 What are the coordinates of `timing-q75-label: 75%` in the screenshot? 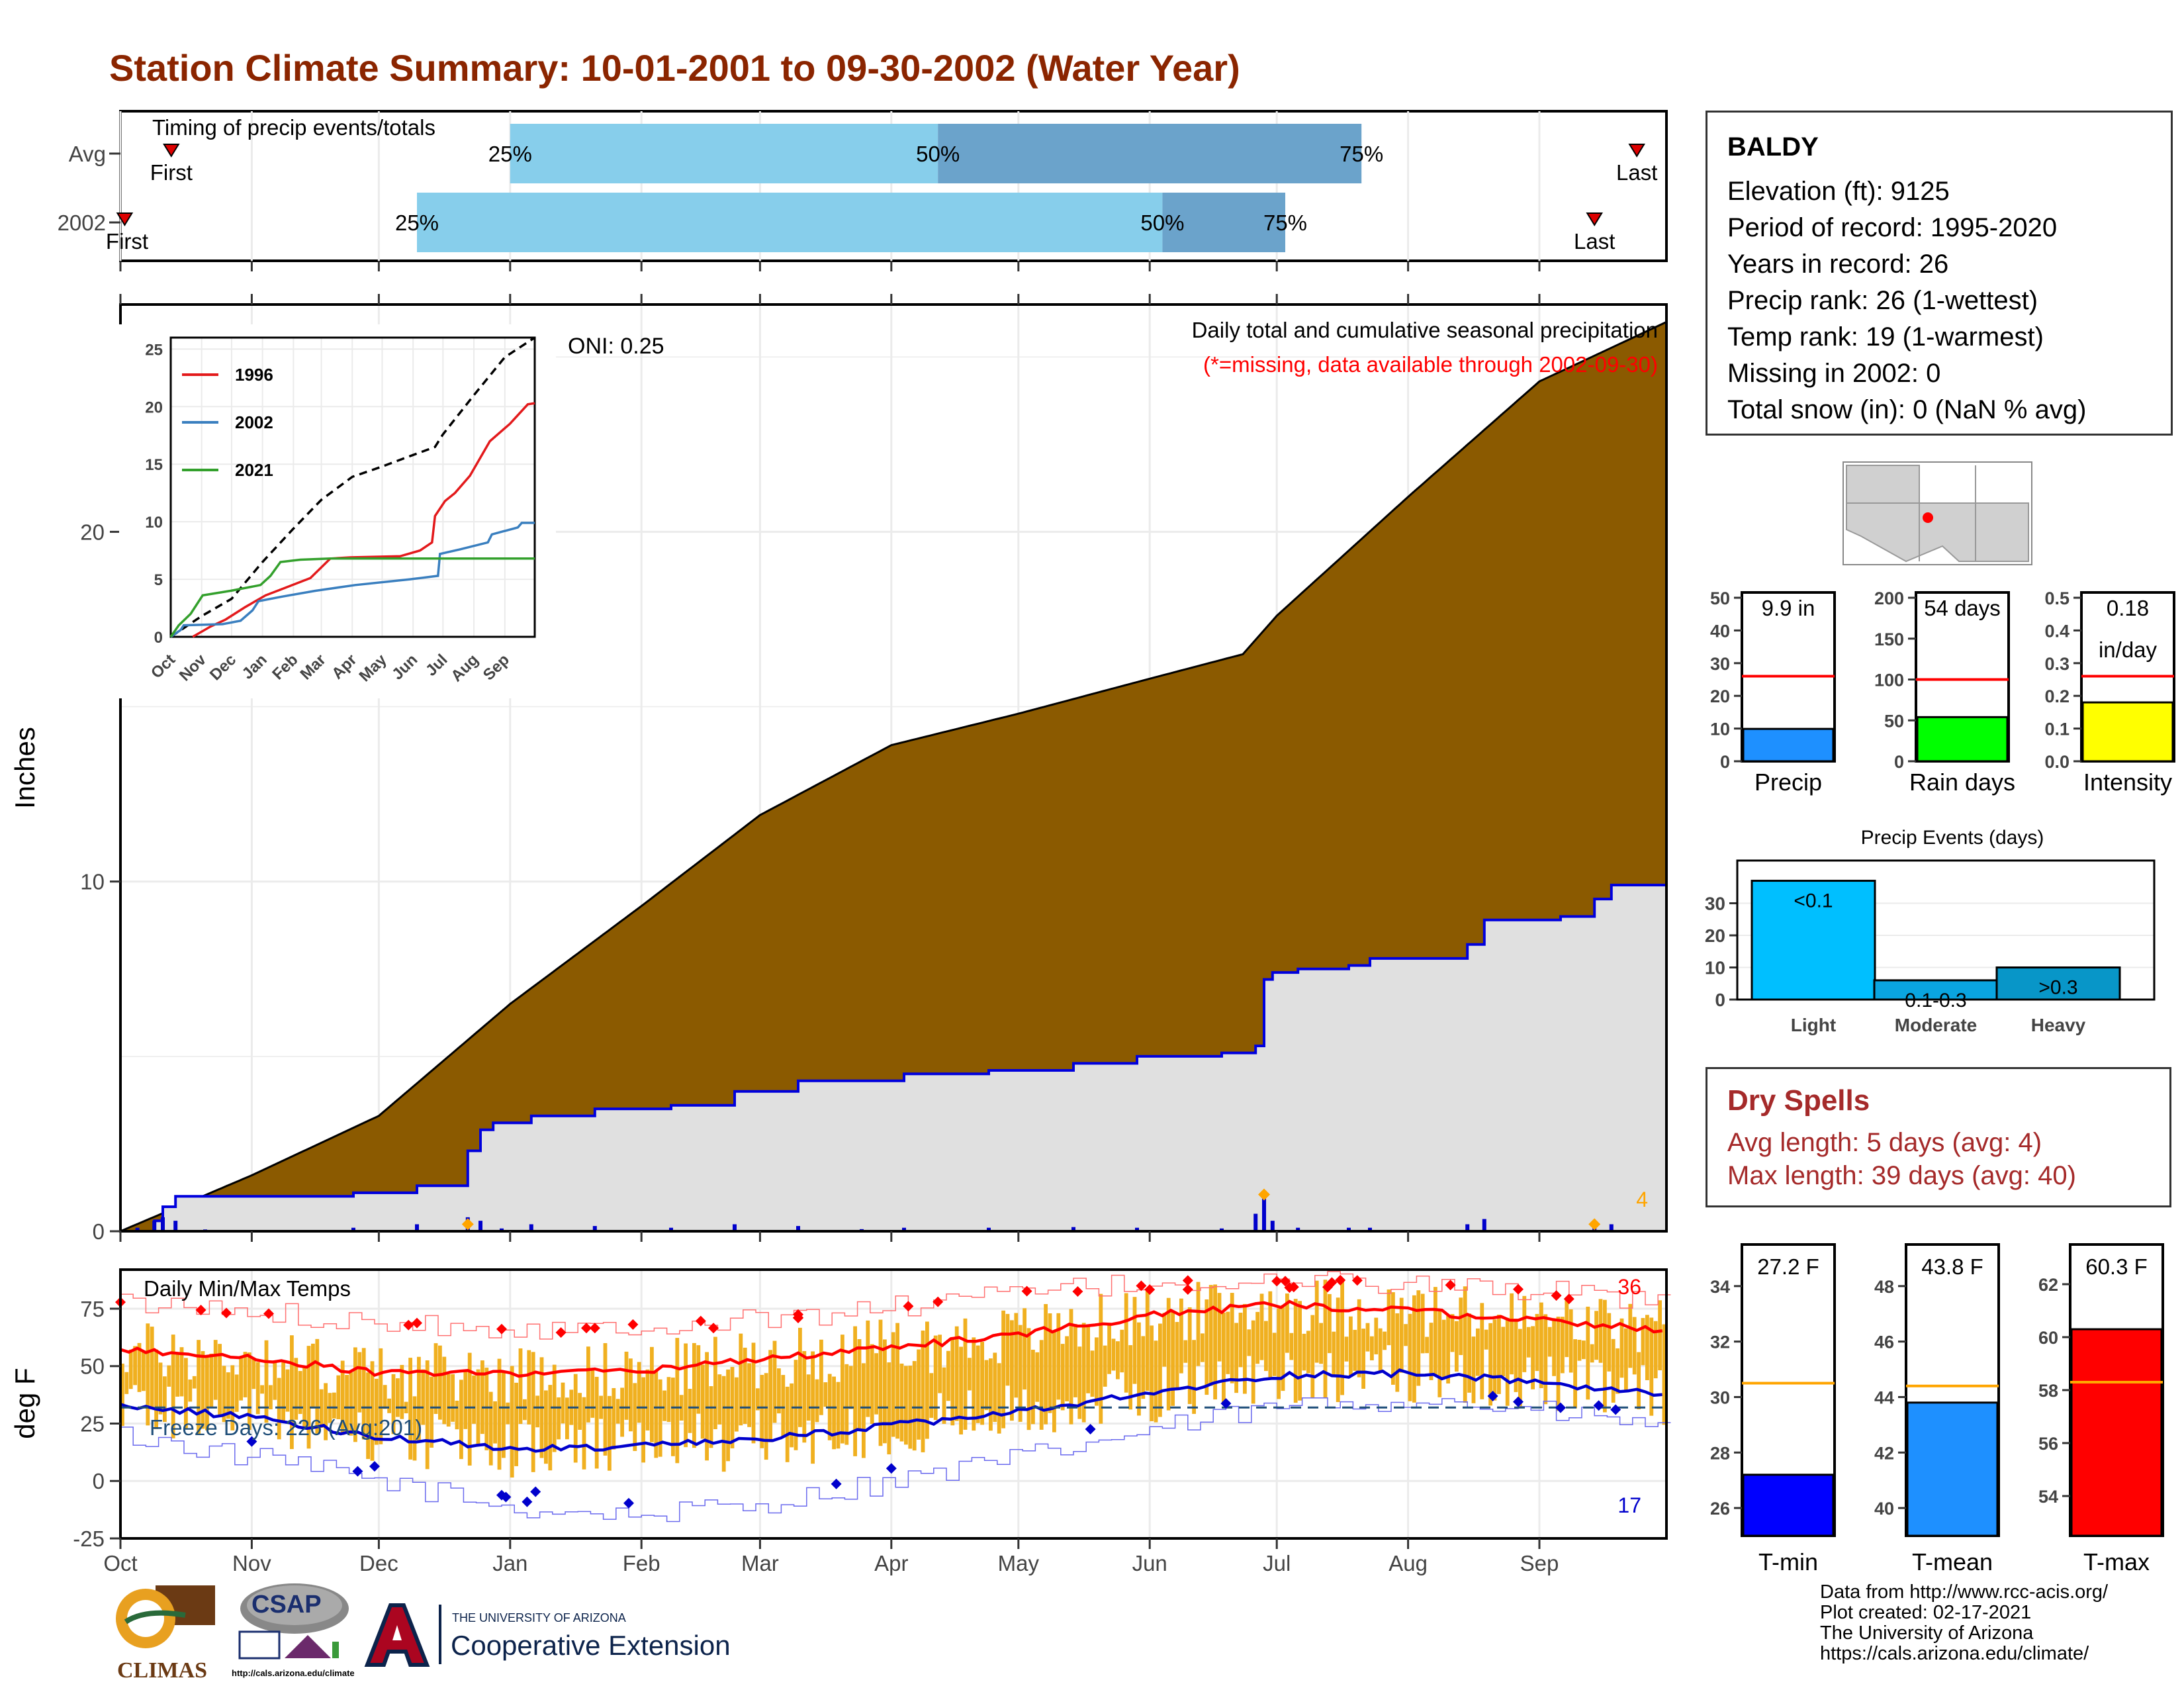 It's located at (1285, 223).